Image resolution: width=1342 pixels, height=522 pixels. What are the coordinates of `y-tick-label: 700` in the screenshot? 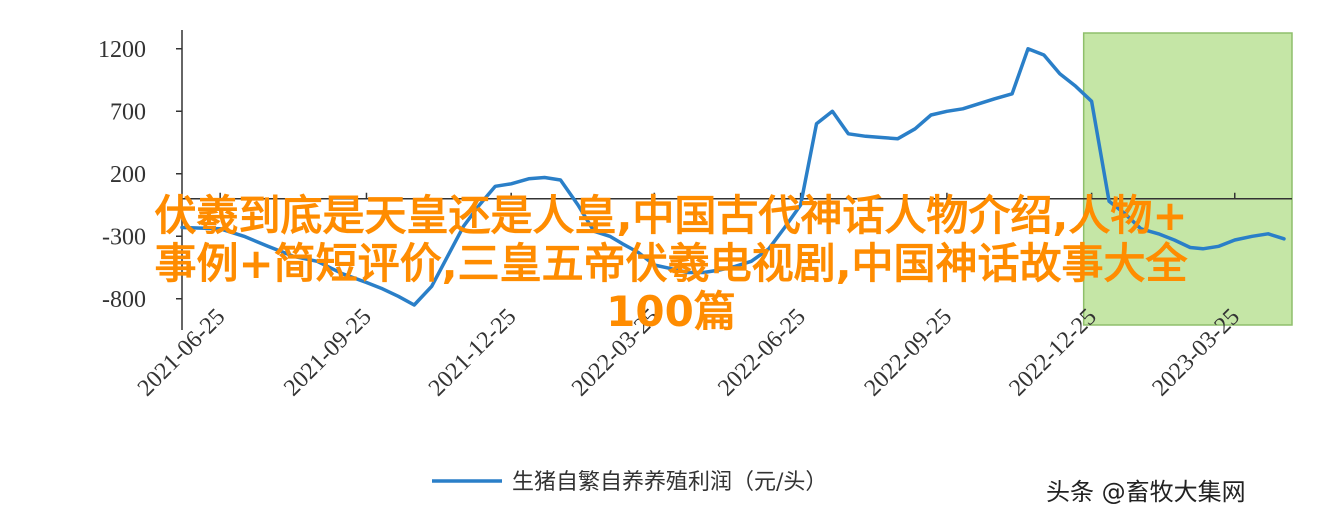 It's located at (128, 112).